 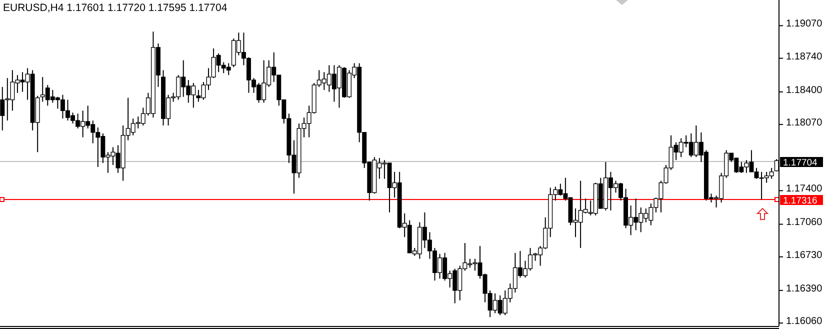 I want to click on y-tick-label: 1.19070, so click(x=804, y=24).